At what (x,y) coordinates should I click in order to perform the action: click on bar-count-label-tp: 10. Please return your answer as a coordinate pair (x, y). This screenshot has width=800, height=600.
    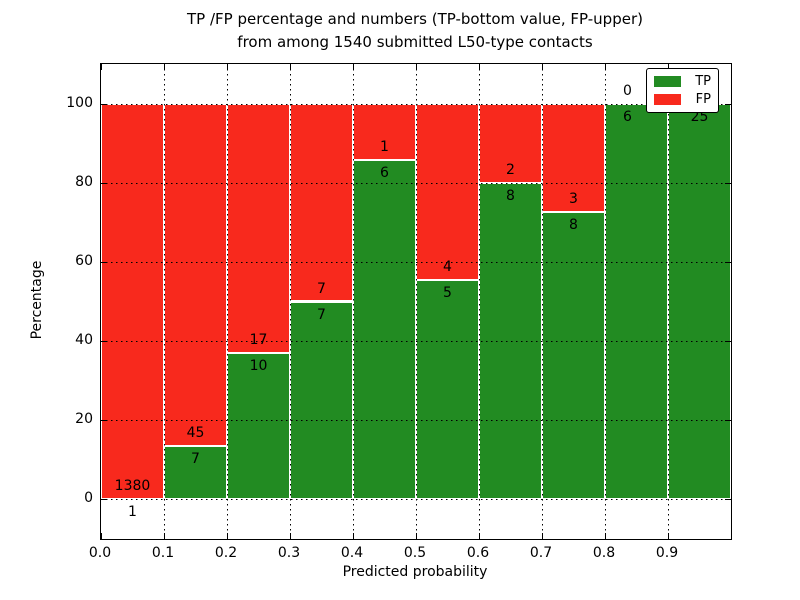
    Looking at the image, I should click on (258, 365).